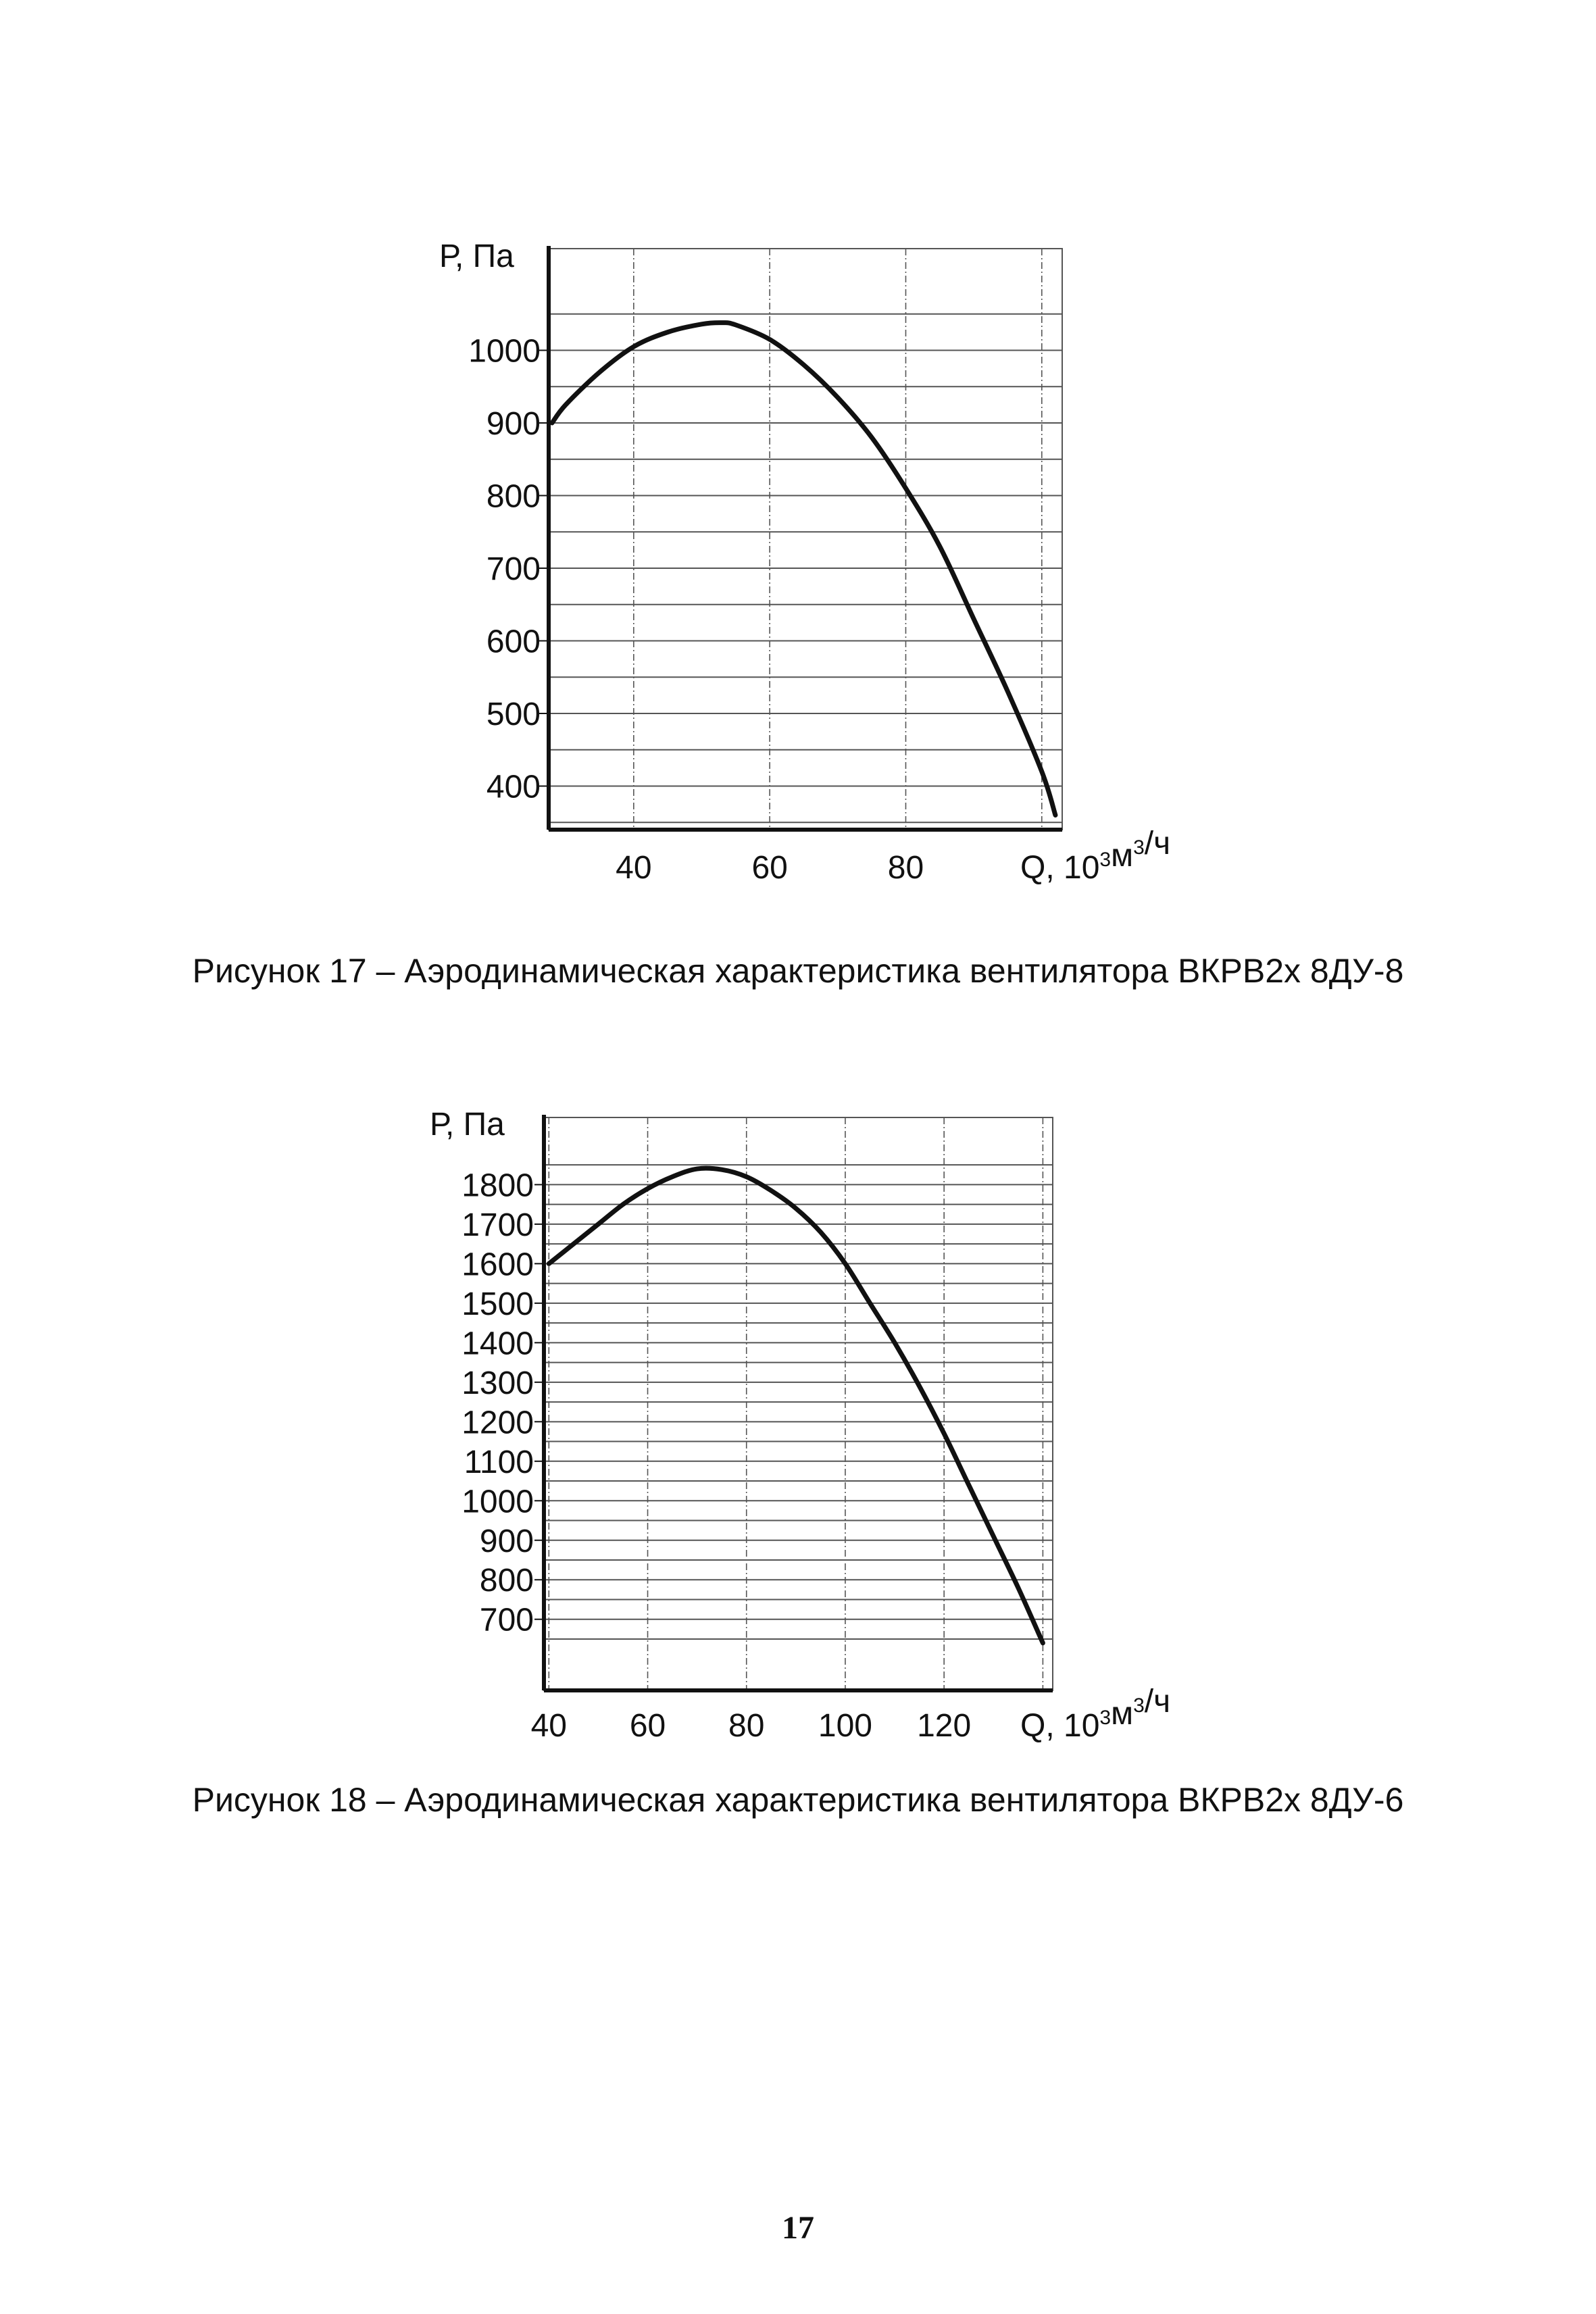  What do you see at coordinates (499, 1462) in the screenshot?
I see `y-tick-label: 1100` at bounding box center [499, 1462].